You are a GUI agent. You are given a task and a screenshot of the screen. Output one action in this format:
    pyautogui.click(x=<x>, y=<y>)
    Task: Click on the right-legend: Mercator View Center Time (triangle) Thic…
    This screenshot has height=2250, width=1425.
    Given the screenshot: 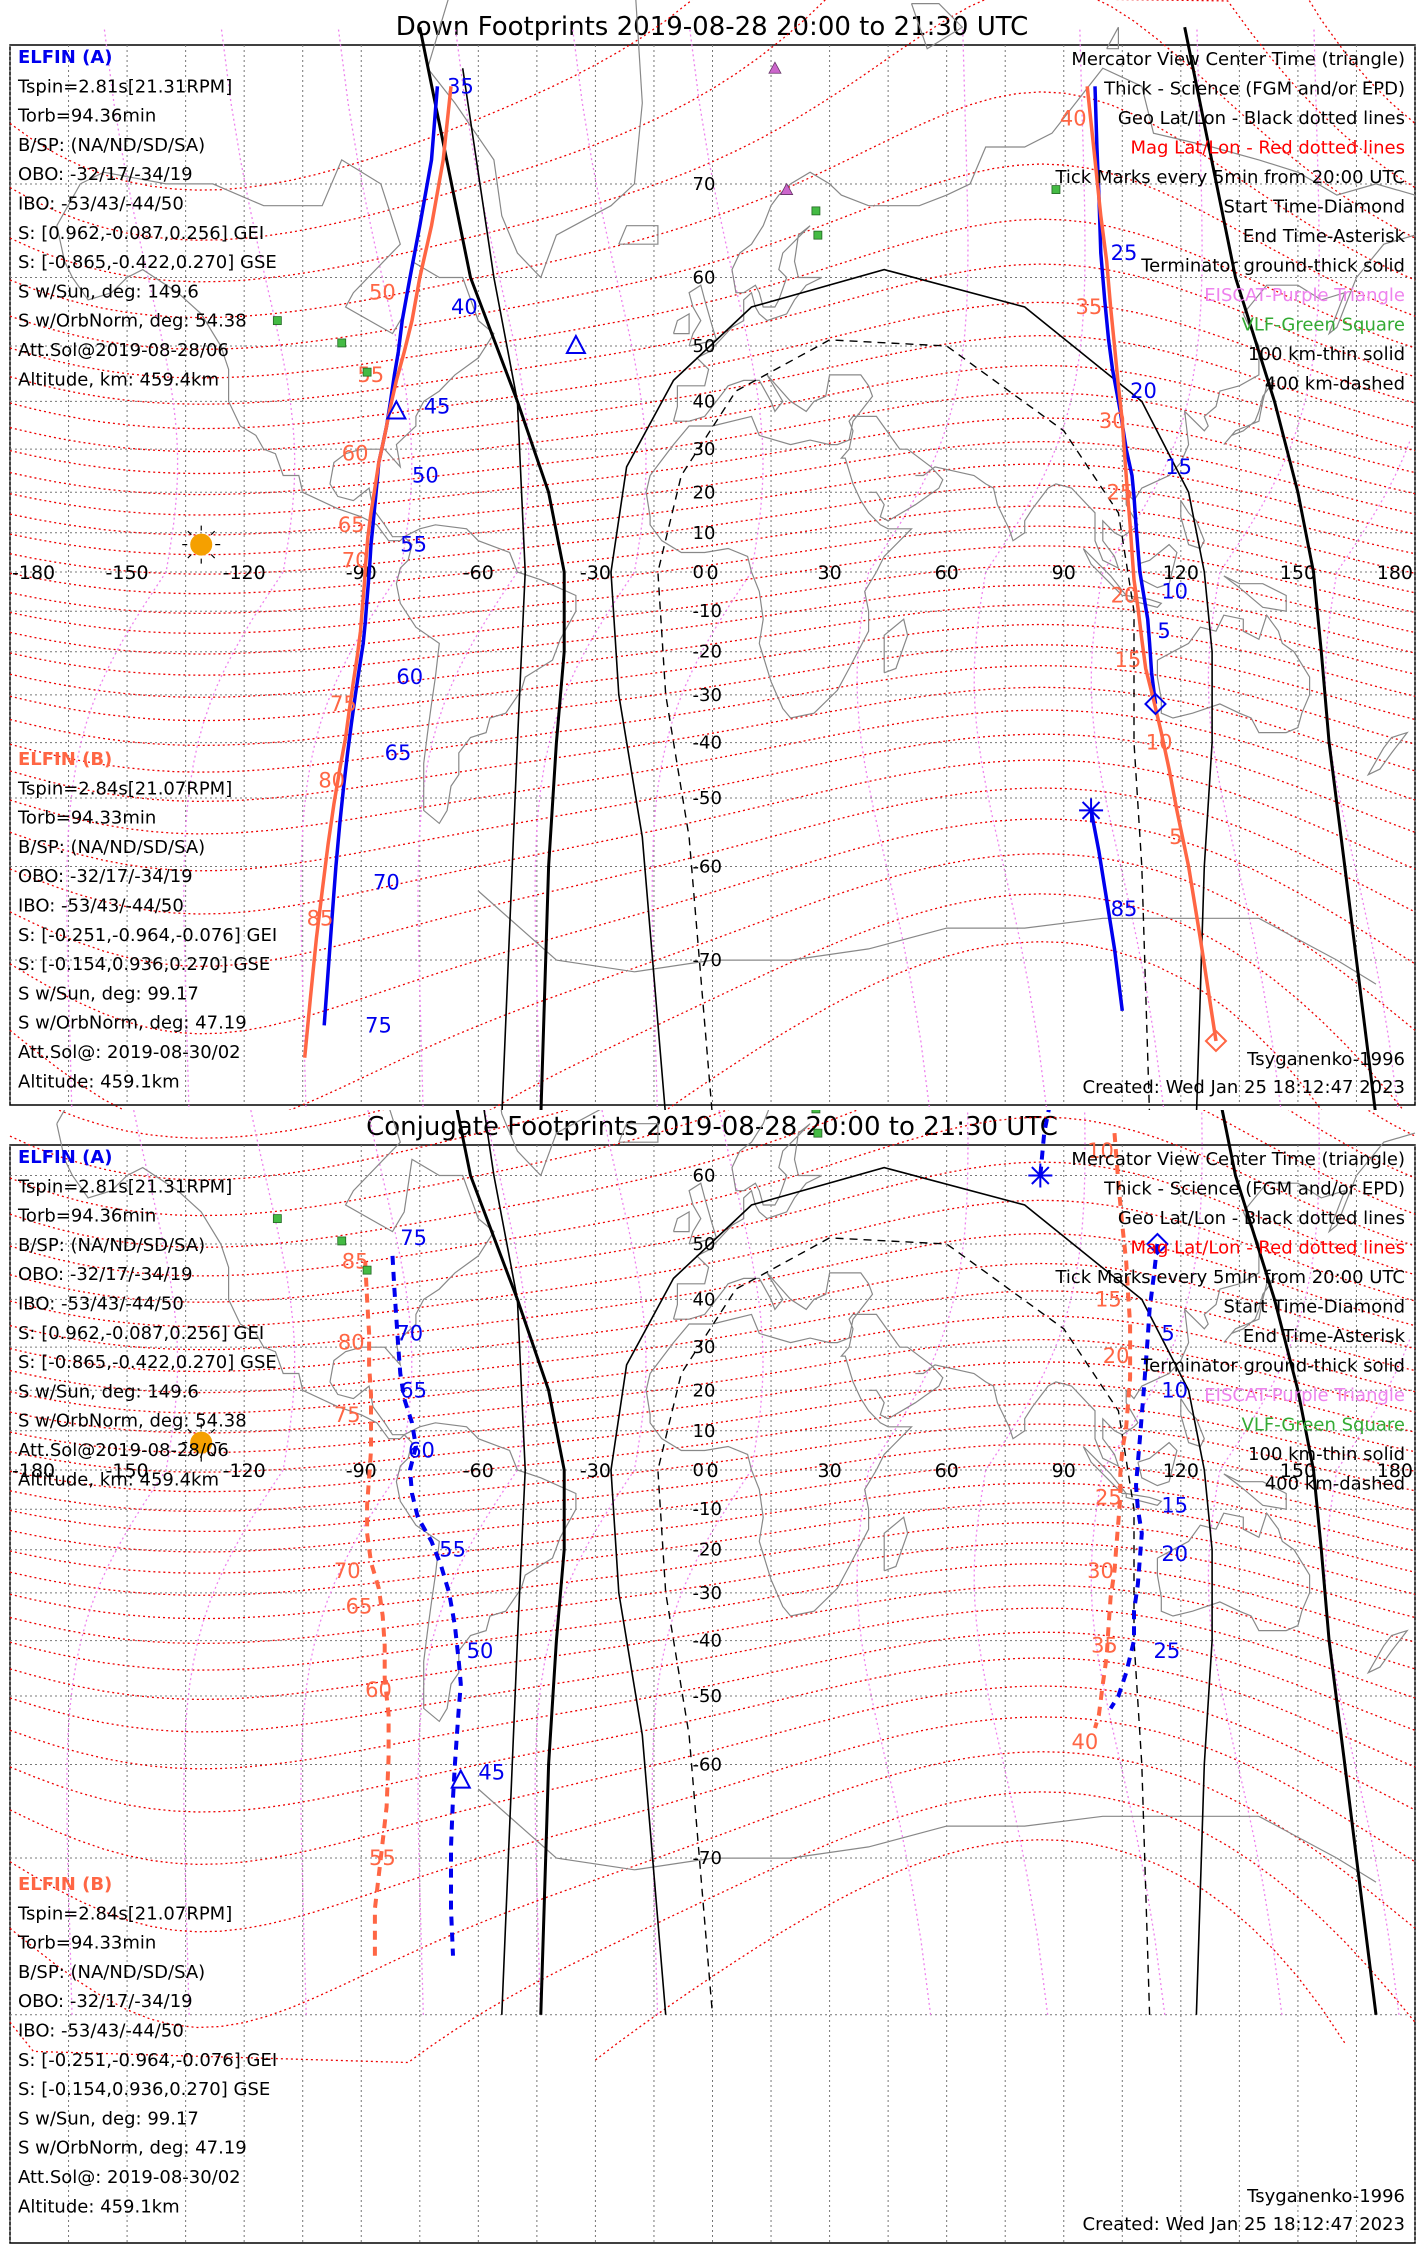 What is the action you would take?
    pyautogui.click(x=1229, y=1322)
    